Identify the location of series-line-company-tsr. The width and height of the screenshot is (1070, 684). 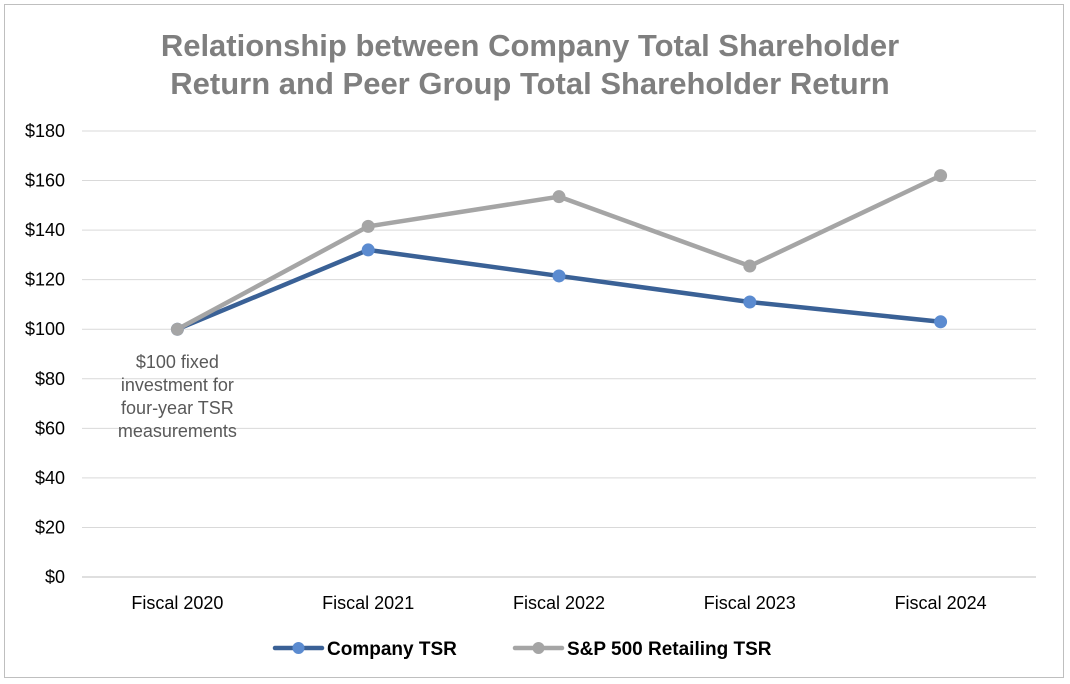
(559, 289).